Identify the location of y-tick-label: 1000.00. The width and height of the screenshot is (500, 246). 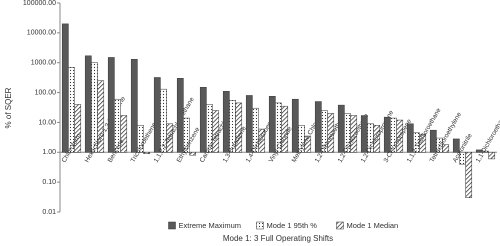
(43, 63).